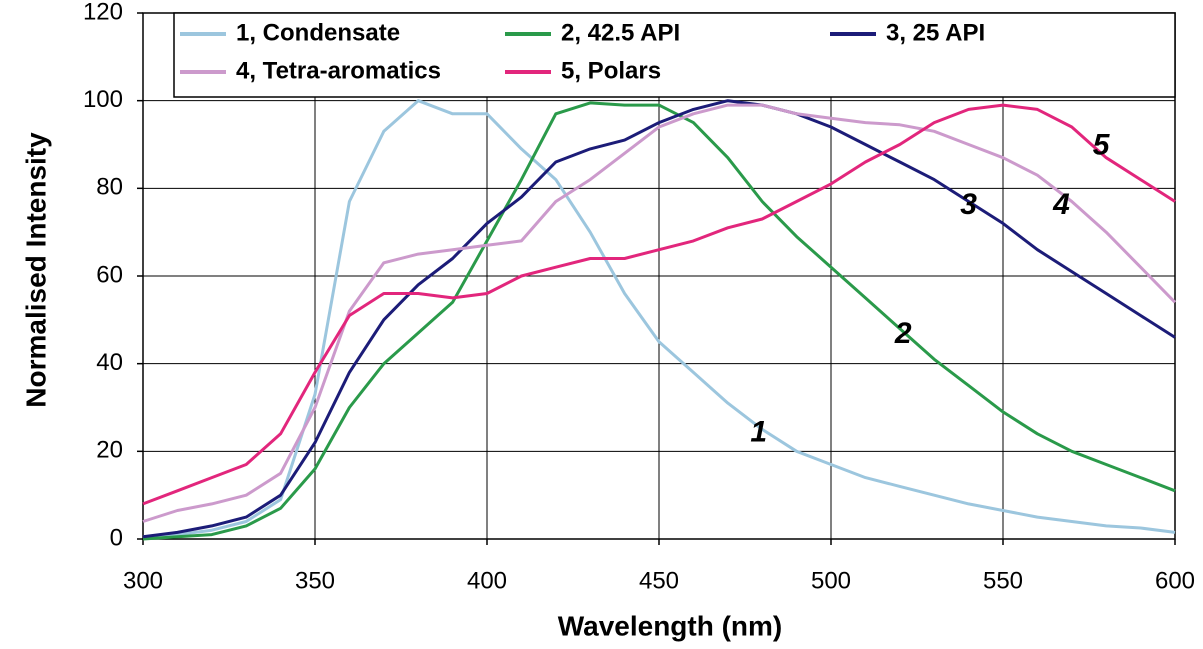 The height and width of the screenshot is (649, 1203). Describe the element at coordinates (968, 204) in the screenshot. I see `annotation: 3` at that location.